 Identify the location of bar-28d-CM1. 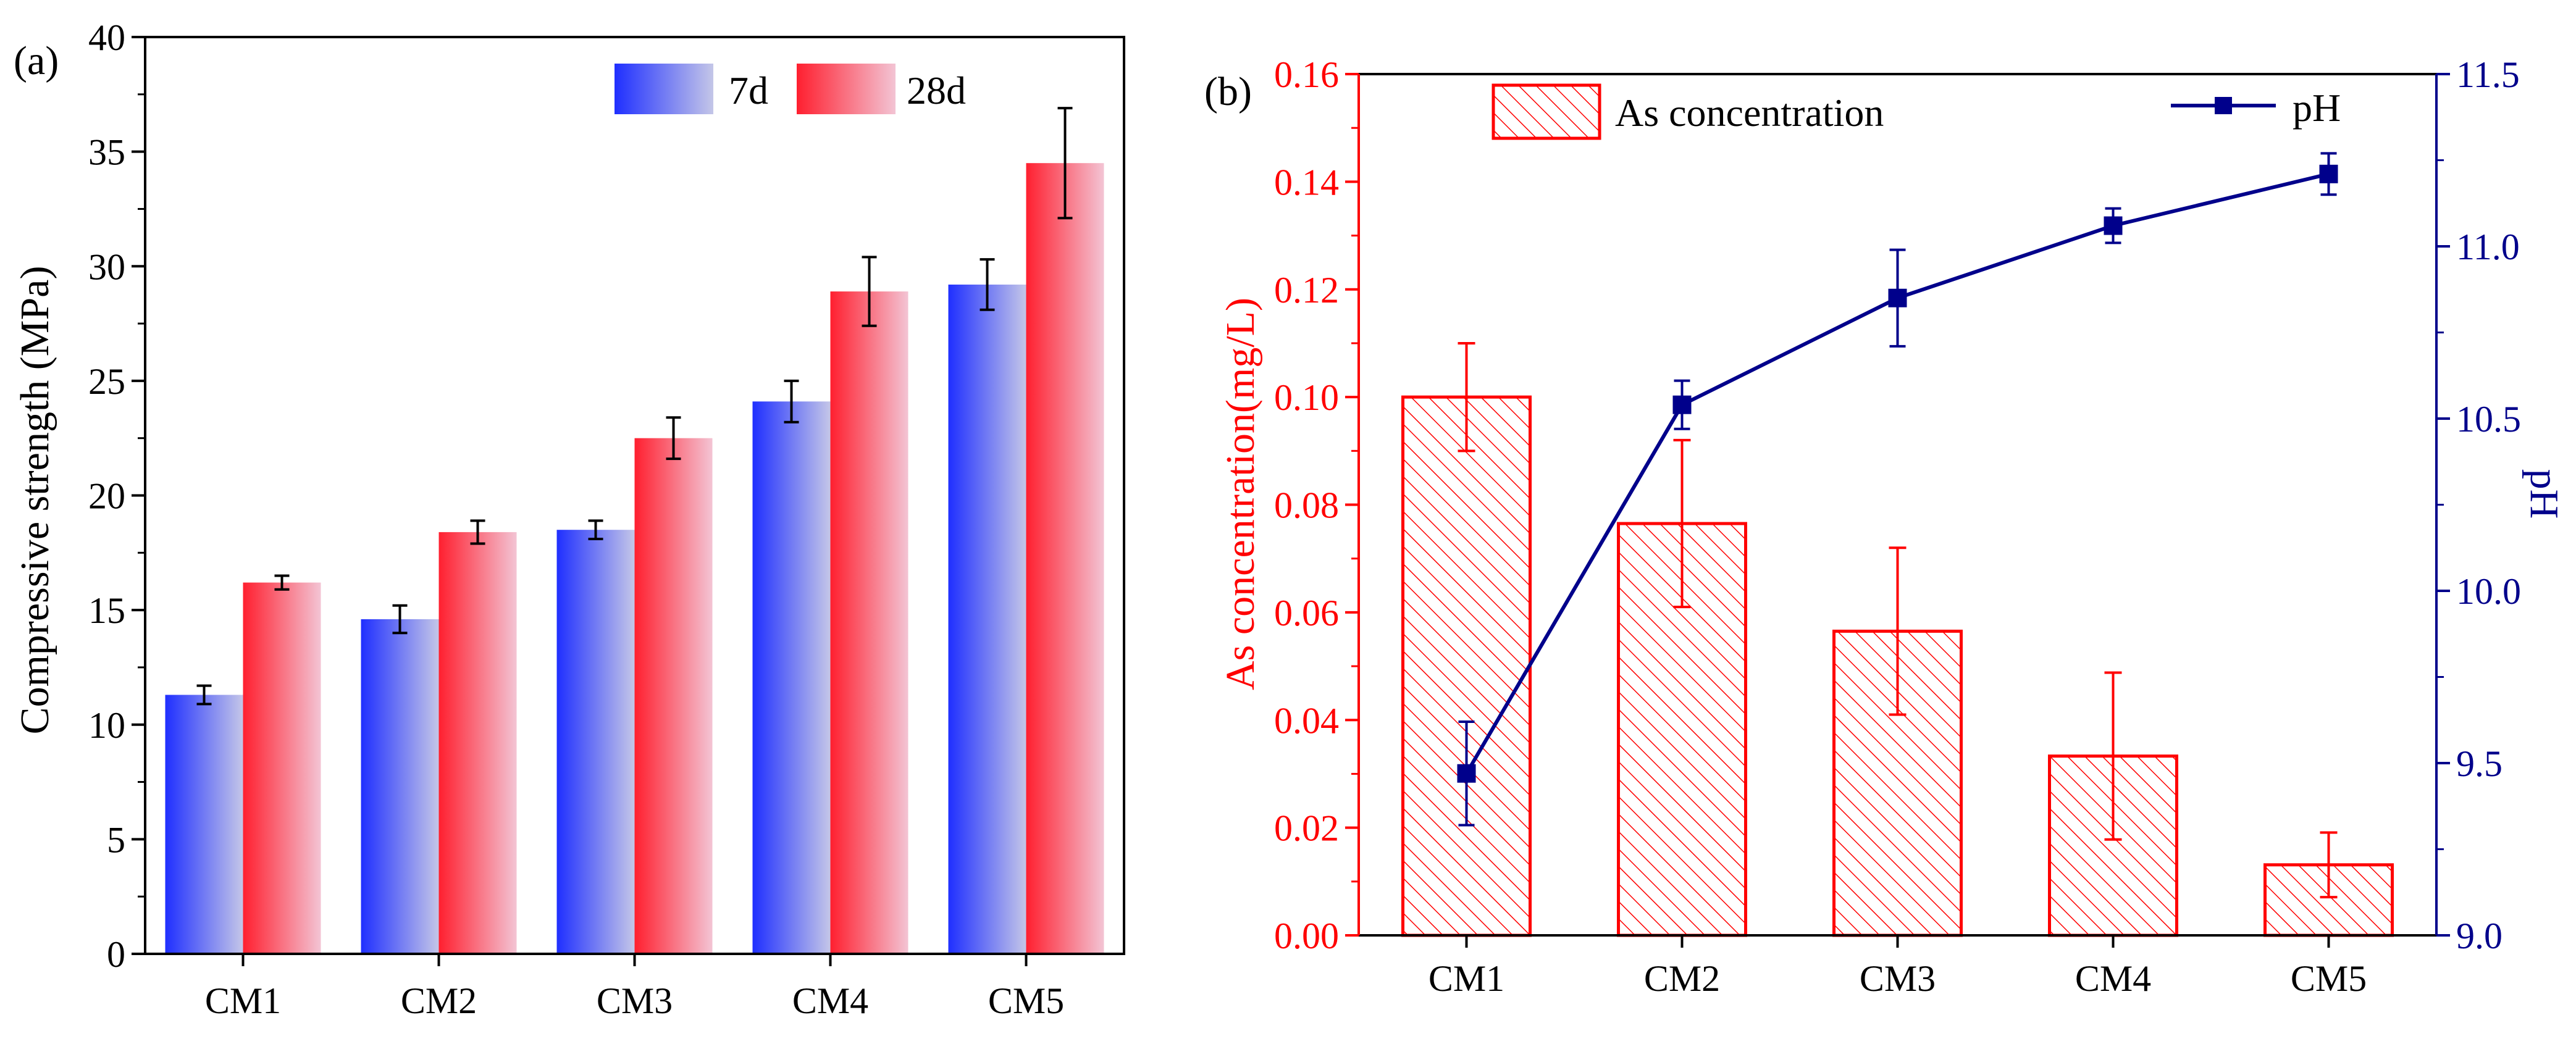
(282, 768).